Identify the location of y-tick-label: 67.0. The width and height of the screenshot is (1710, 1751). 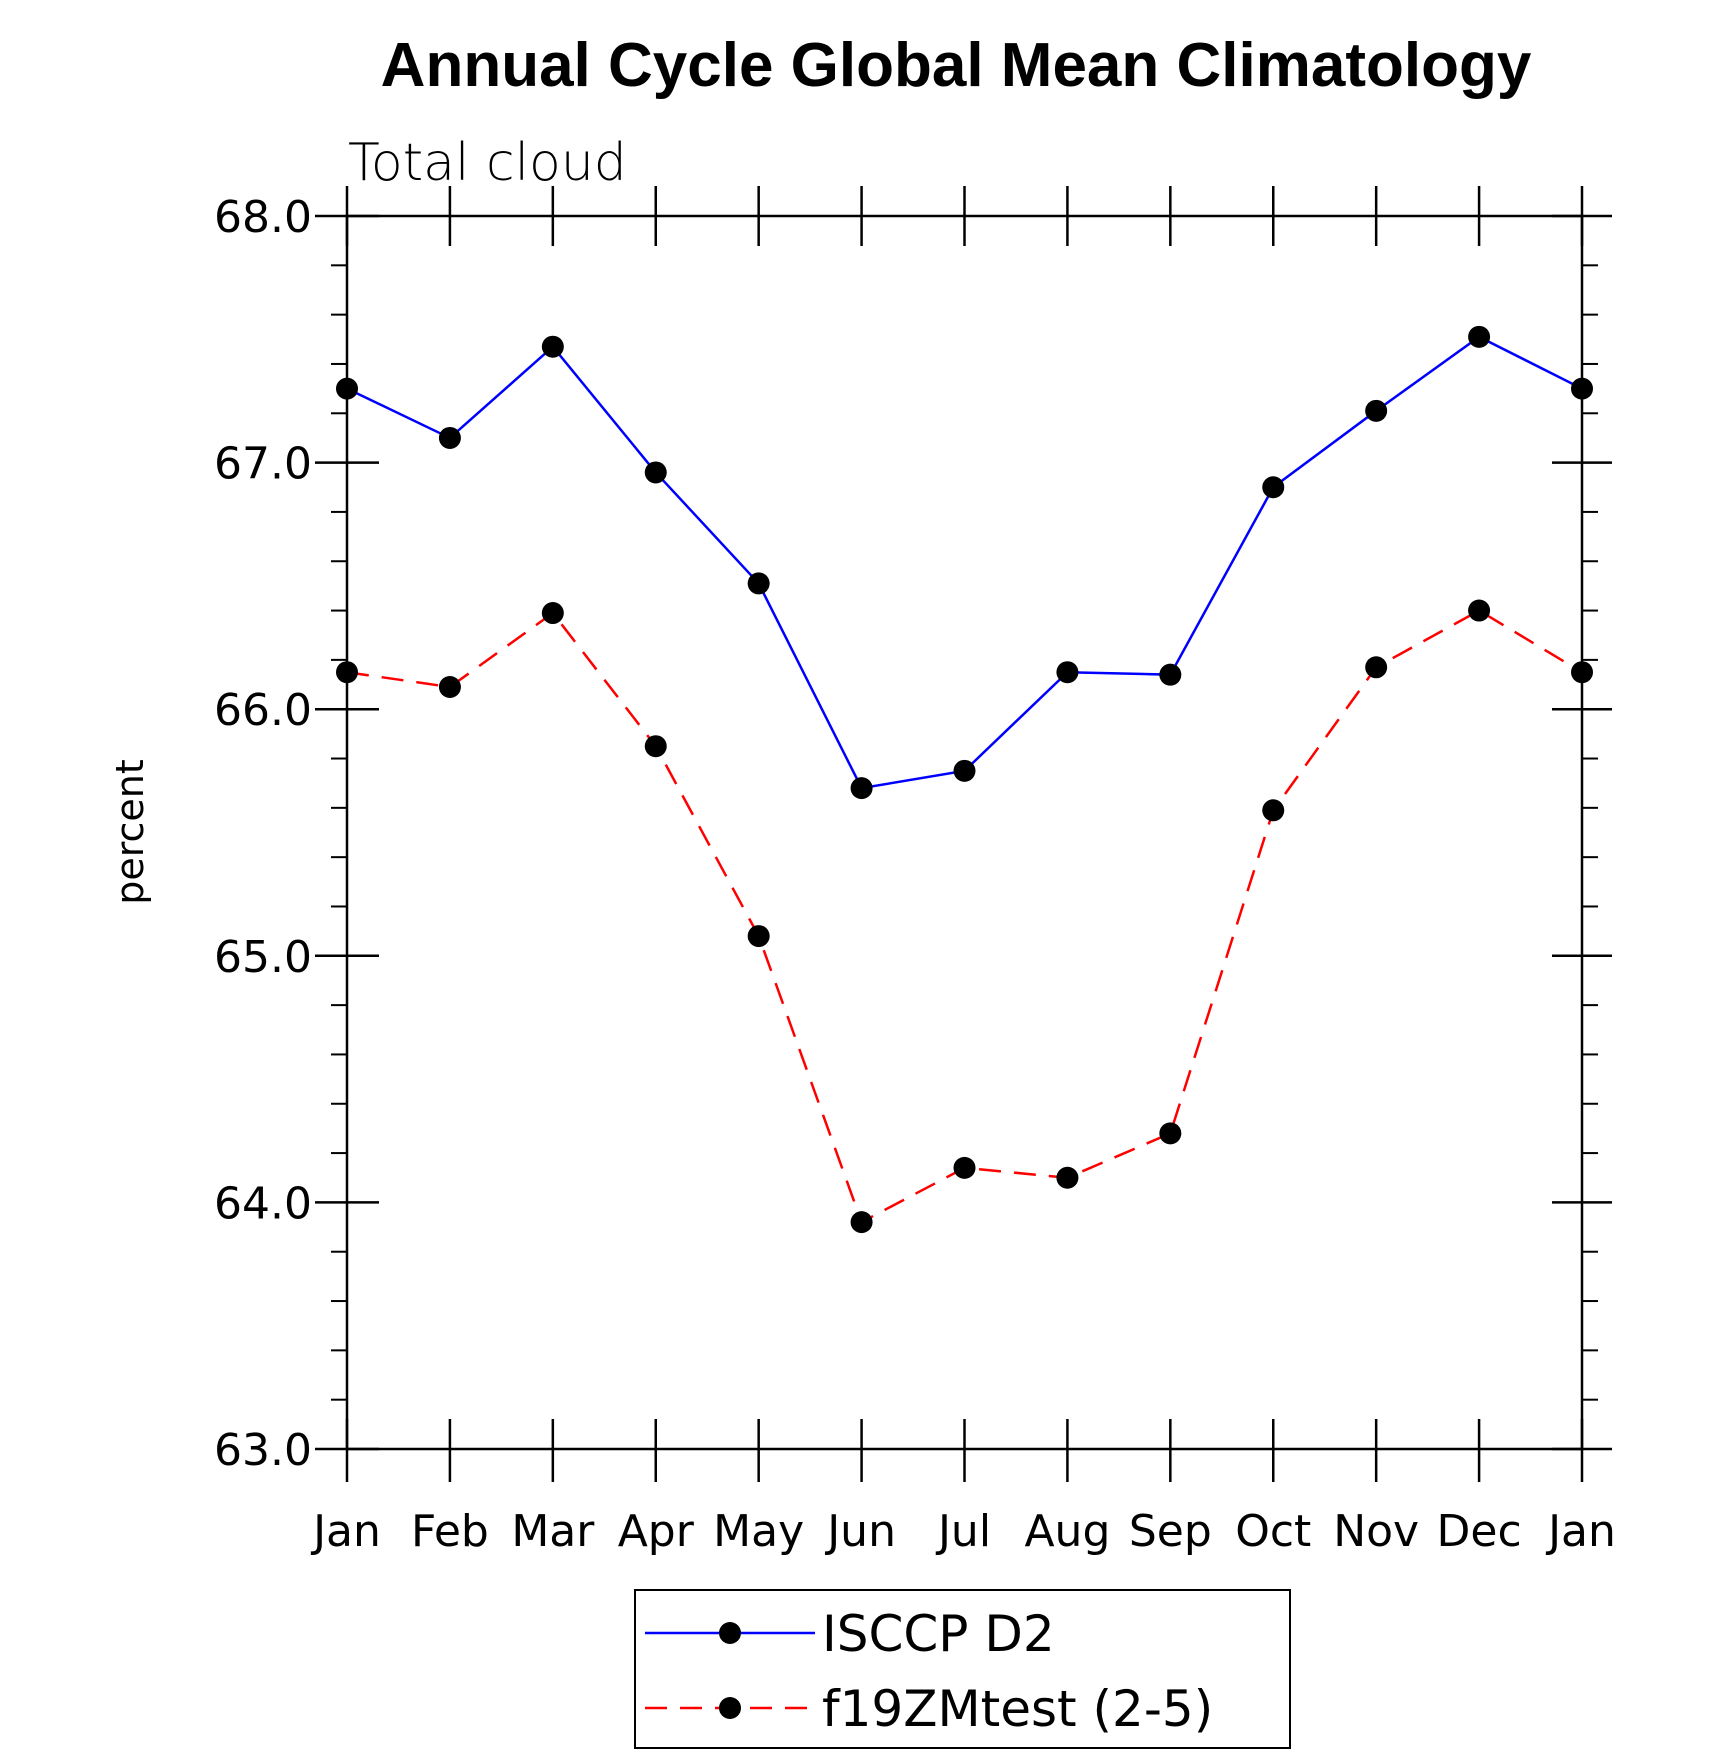
(263, 464).